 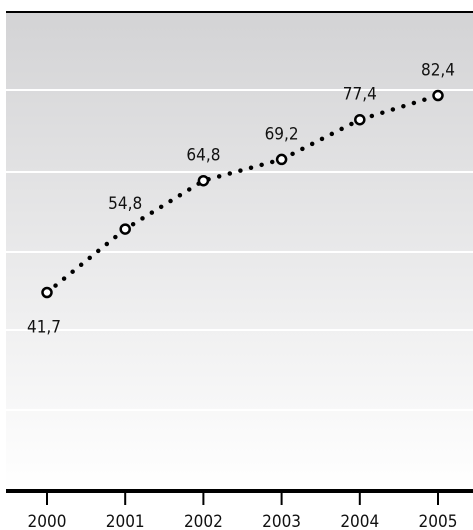 I want to click on data-label: 69,2, so click(x=282, y=134).